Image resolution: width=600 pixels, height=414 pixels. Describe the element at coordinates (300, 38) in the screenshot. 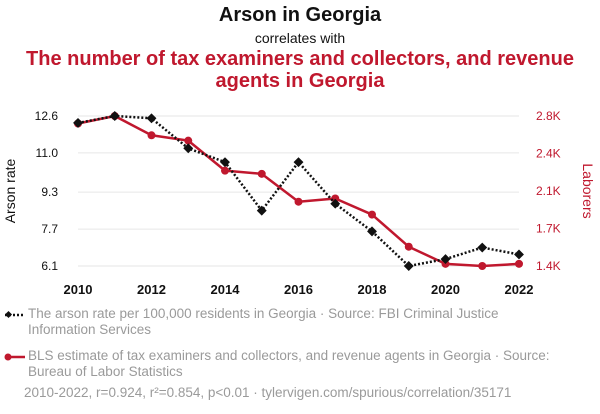

I see `chart-subtitle: correlates with` at that location.